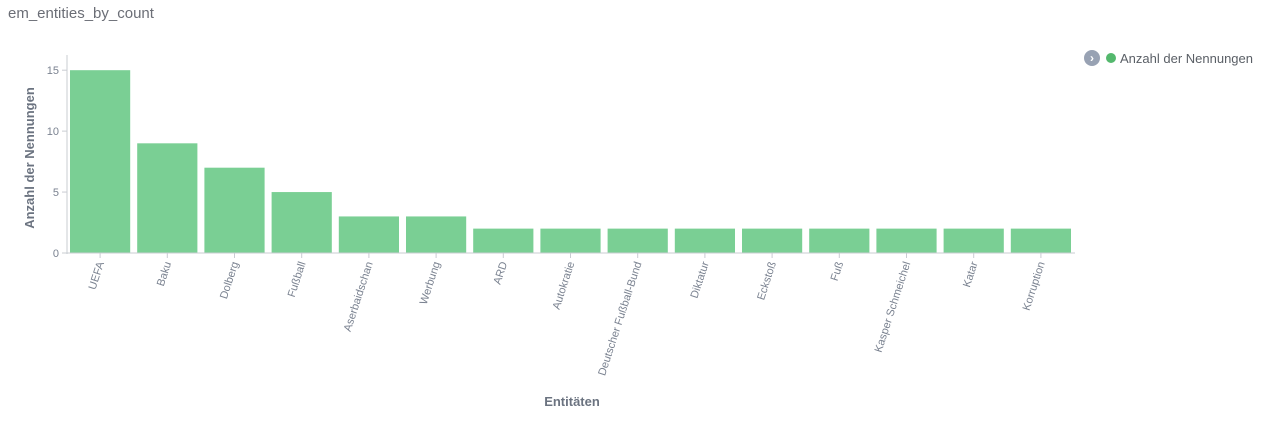  I want to click on legend-series-label: Anzahl der Nennungen, so click(1186, 58).